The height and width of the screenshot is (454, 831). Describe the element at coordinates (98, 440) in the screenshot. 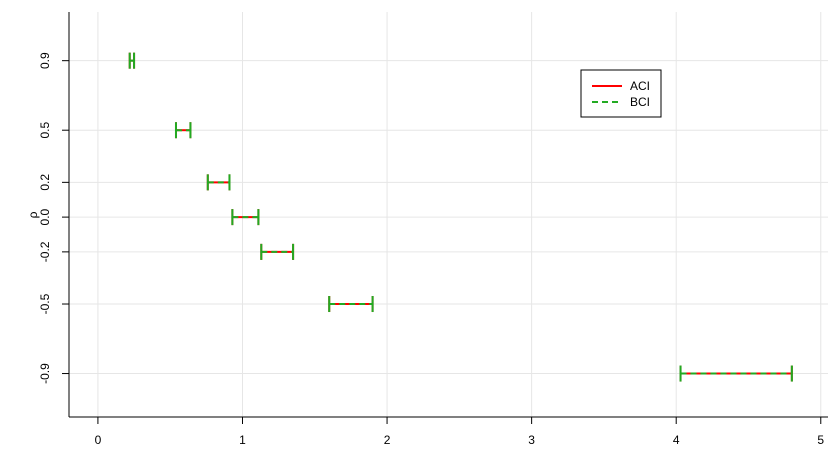

I see `x-tick-label: 0` at that location.